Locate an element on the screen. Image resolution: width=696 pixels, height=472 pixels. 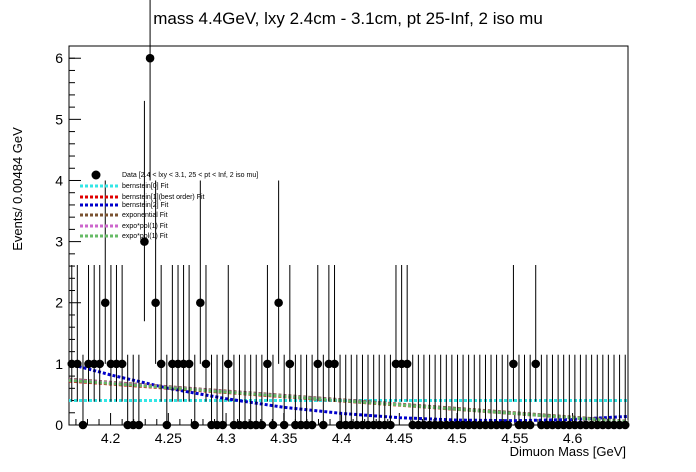
legend-label-expo-pol1-b: expo*pol(1) Fit is located at coordinates (145, 236).